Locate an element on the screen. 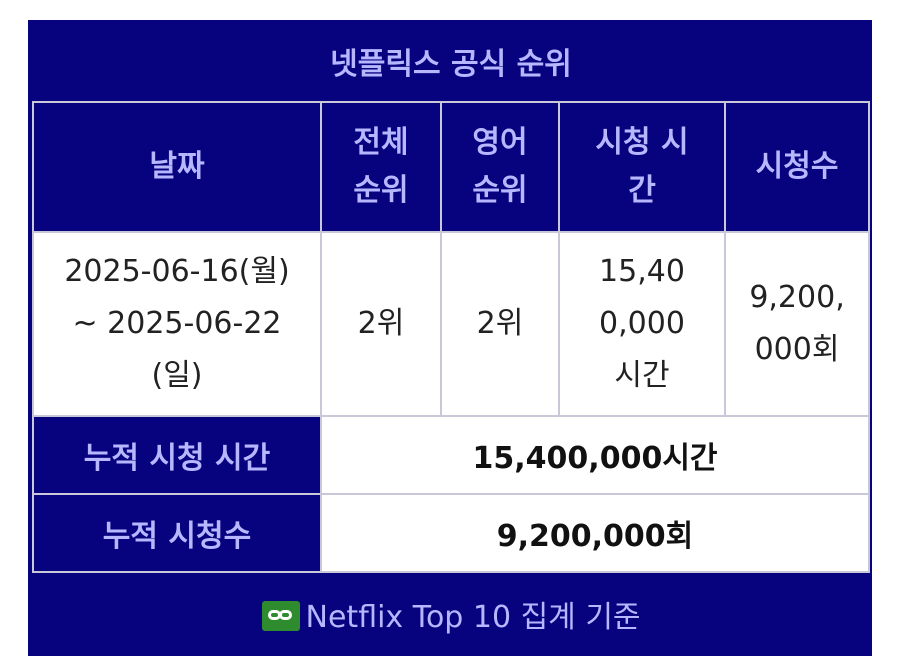 This screenshot has width=900, height=661. table-title: 넷플릭스 공식 순위 is located at coordinates (451, 61).